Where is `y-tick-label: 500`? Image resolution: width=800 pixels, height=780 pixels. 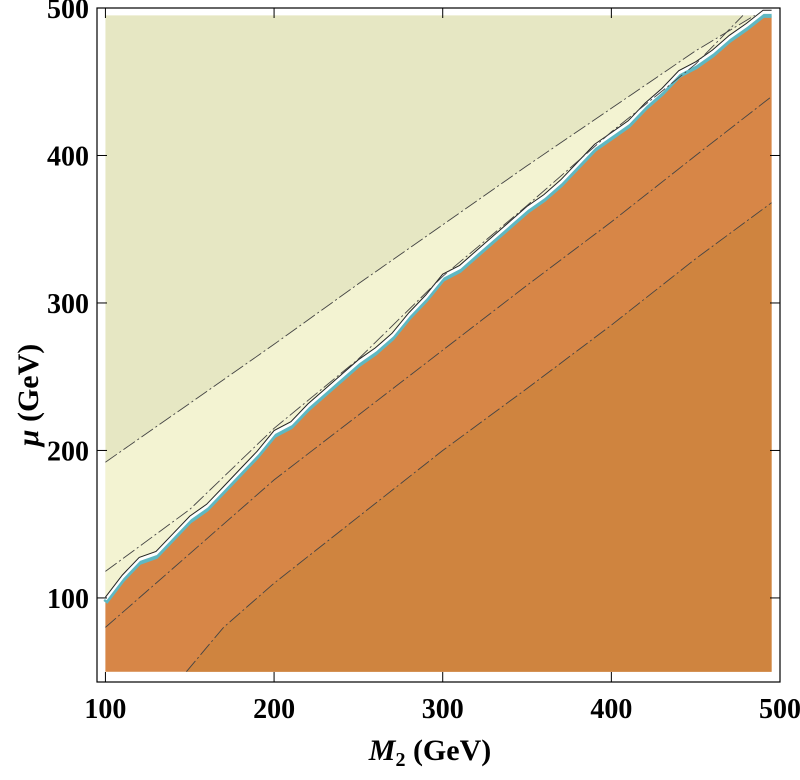 y-tick-label: 500 is located at coordinates (68, 12).